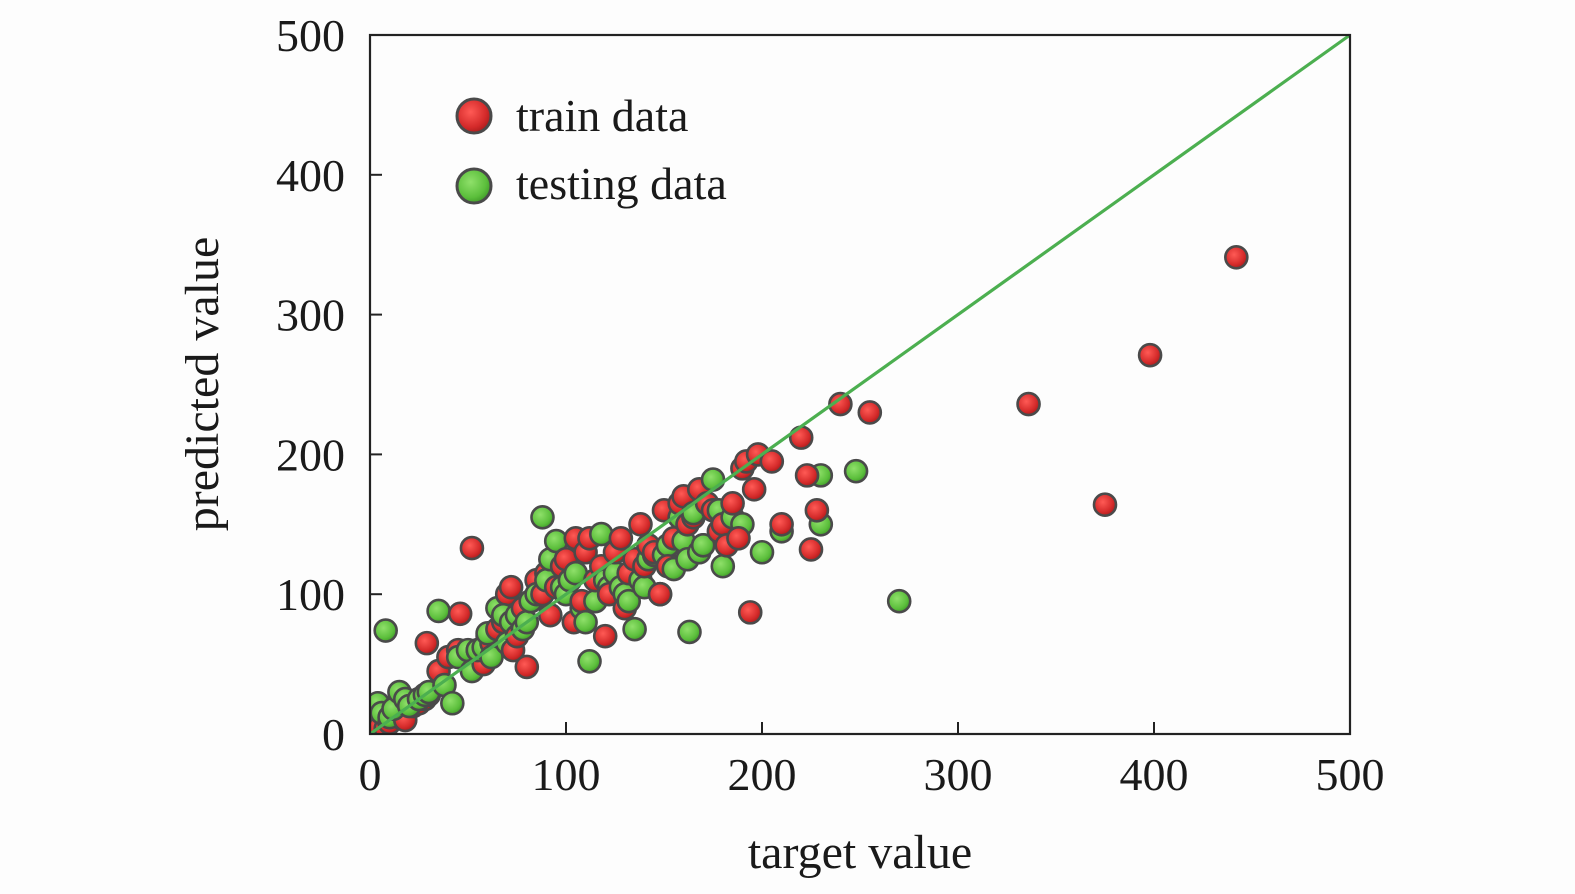  Describe the element at coordinates (958, 774) in the screenshot. I see `x-tick-label: 300` at that location.